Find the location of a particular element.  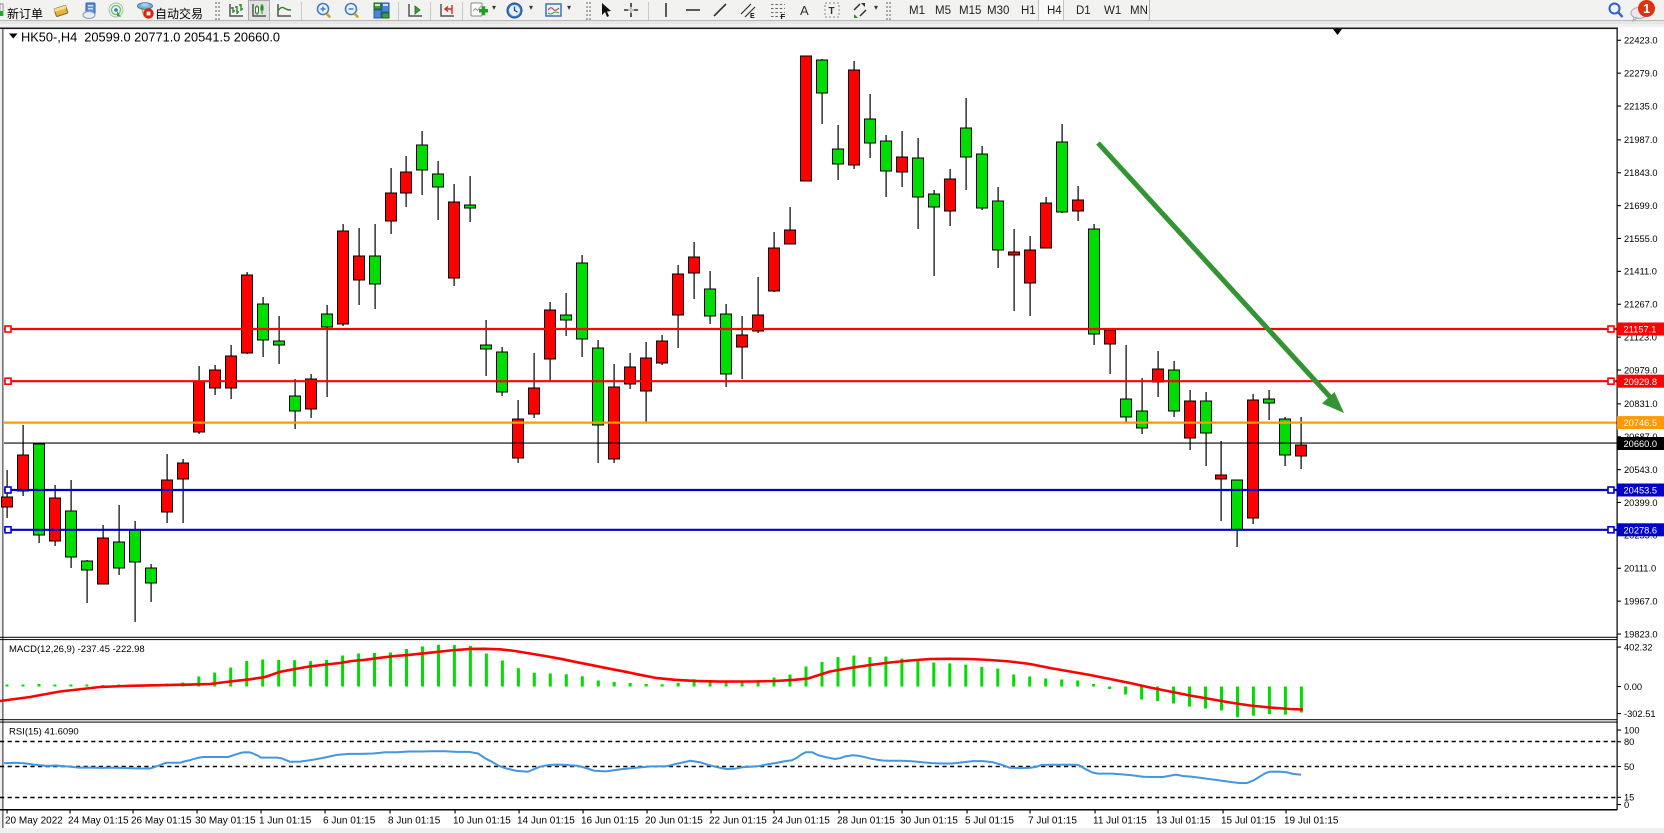

svg-text: 21123.0 is located at coordinates (1640, 338).